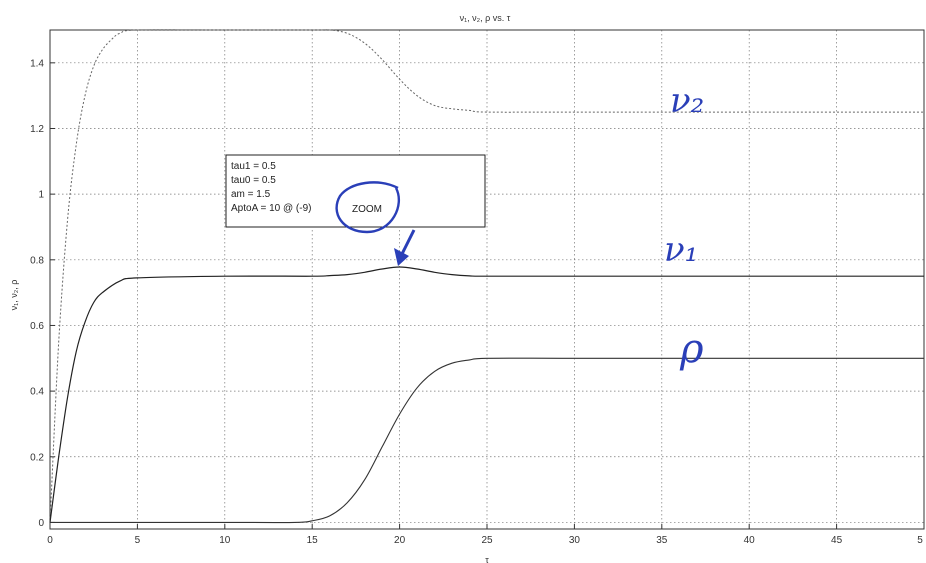 The width and height of the screenshot is (926, 563). I want to click on param-tau0: tau0 = 0.5, so click(253, 180).